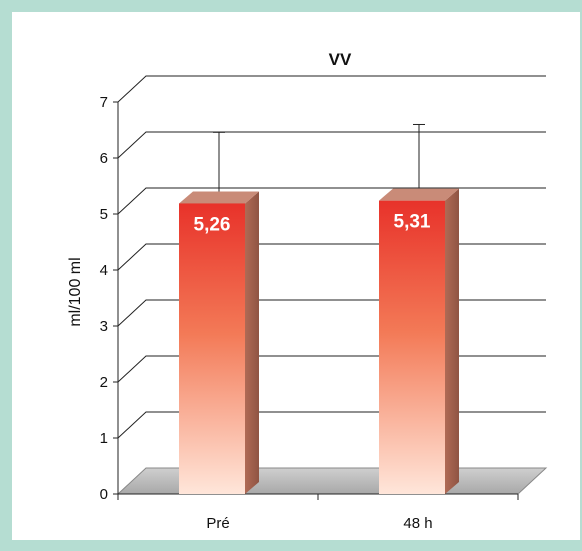  What do you see at coordinates (340, 59) in the screenshot?
I see `chart-title: VV` at bounding box center [340, 59].